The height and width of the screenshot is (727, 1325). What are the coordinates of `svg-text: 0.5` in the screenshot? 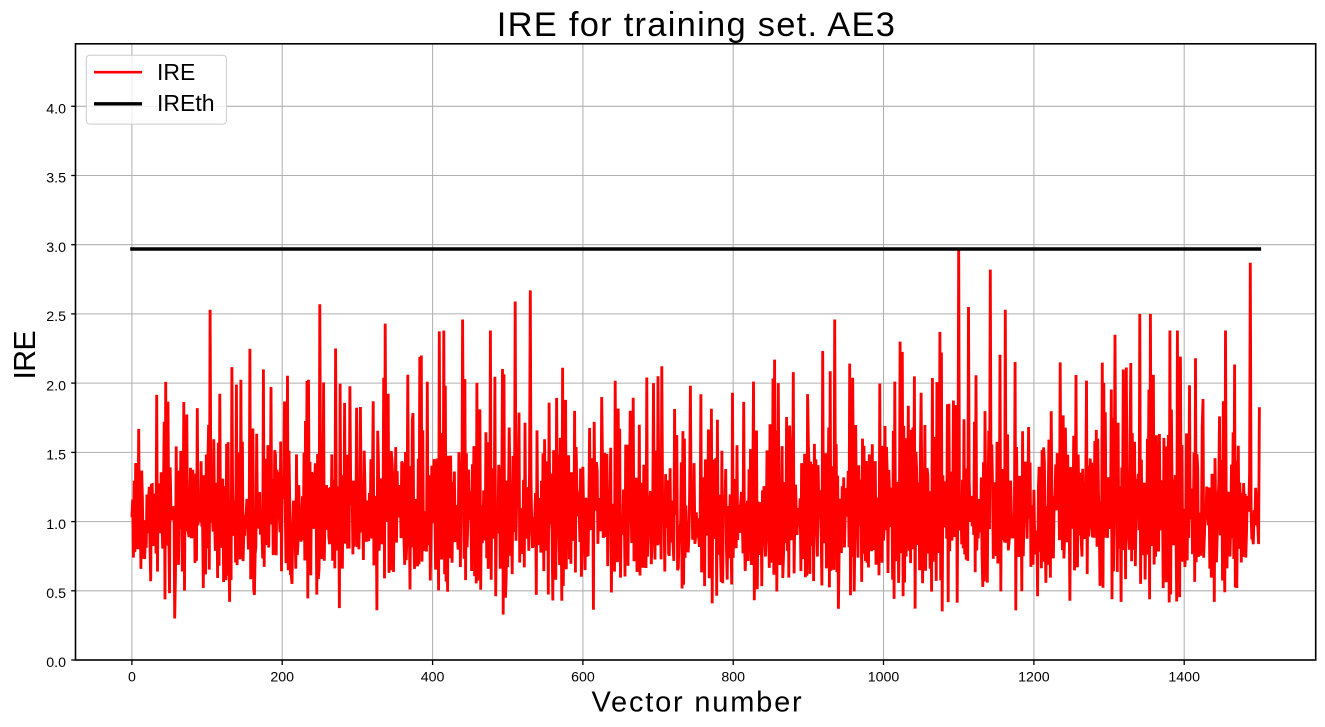 It's located at (56, 594).